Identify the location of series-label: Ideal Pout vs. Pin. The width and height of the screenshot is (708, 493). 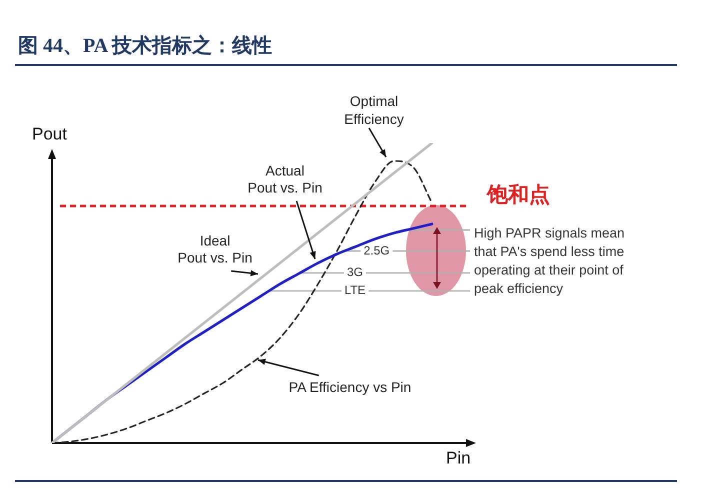
(215, 249).